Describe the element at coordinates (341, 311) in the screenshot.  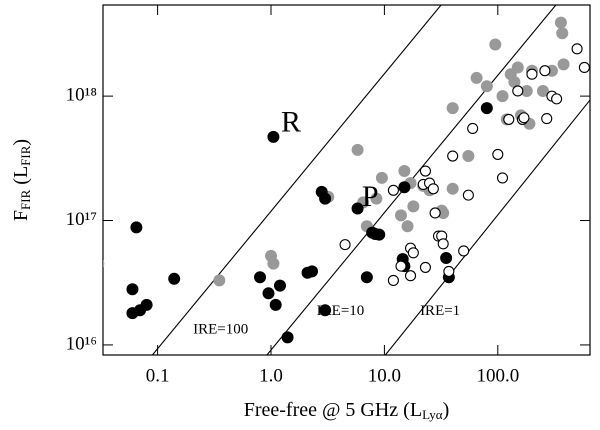
I see `ire-label: IRE=10` at that location.